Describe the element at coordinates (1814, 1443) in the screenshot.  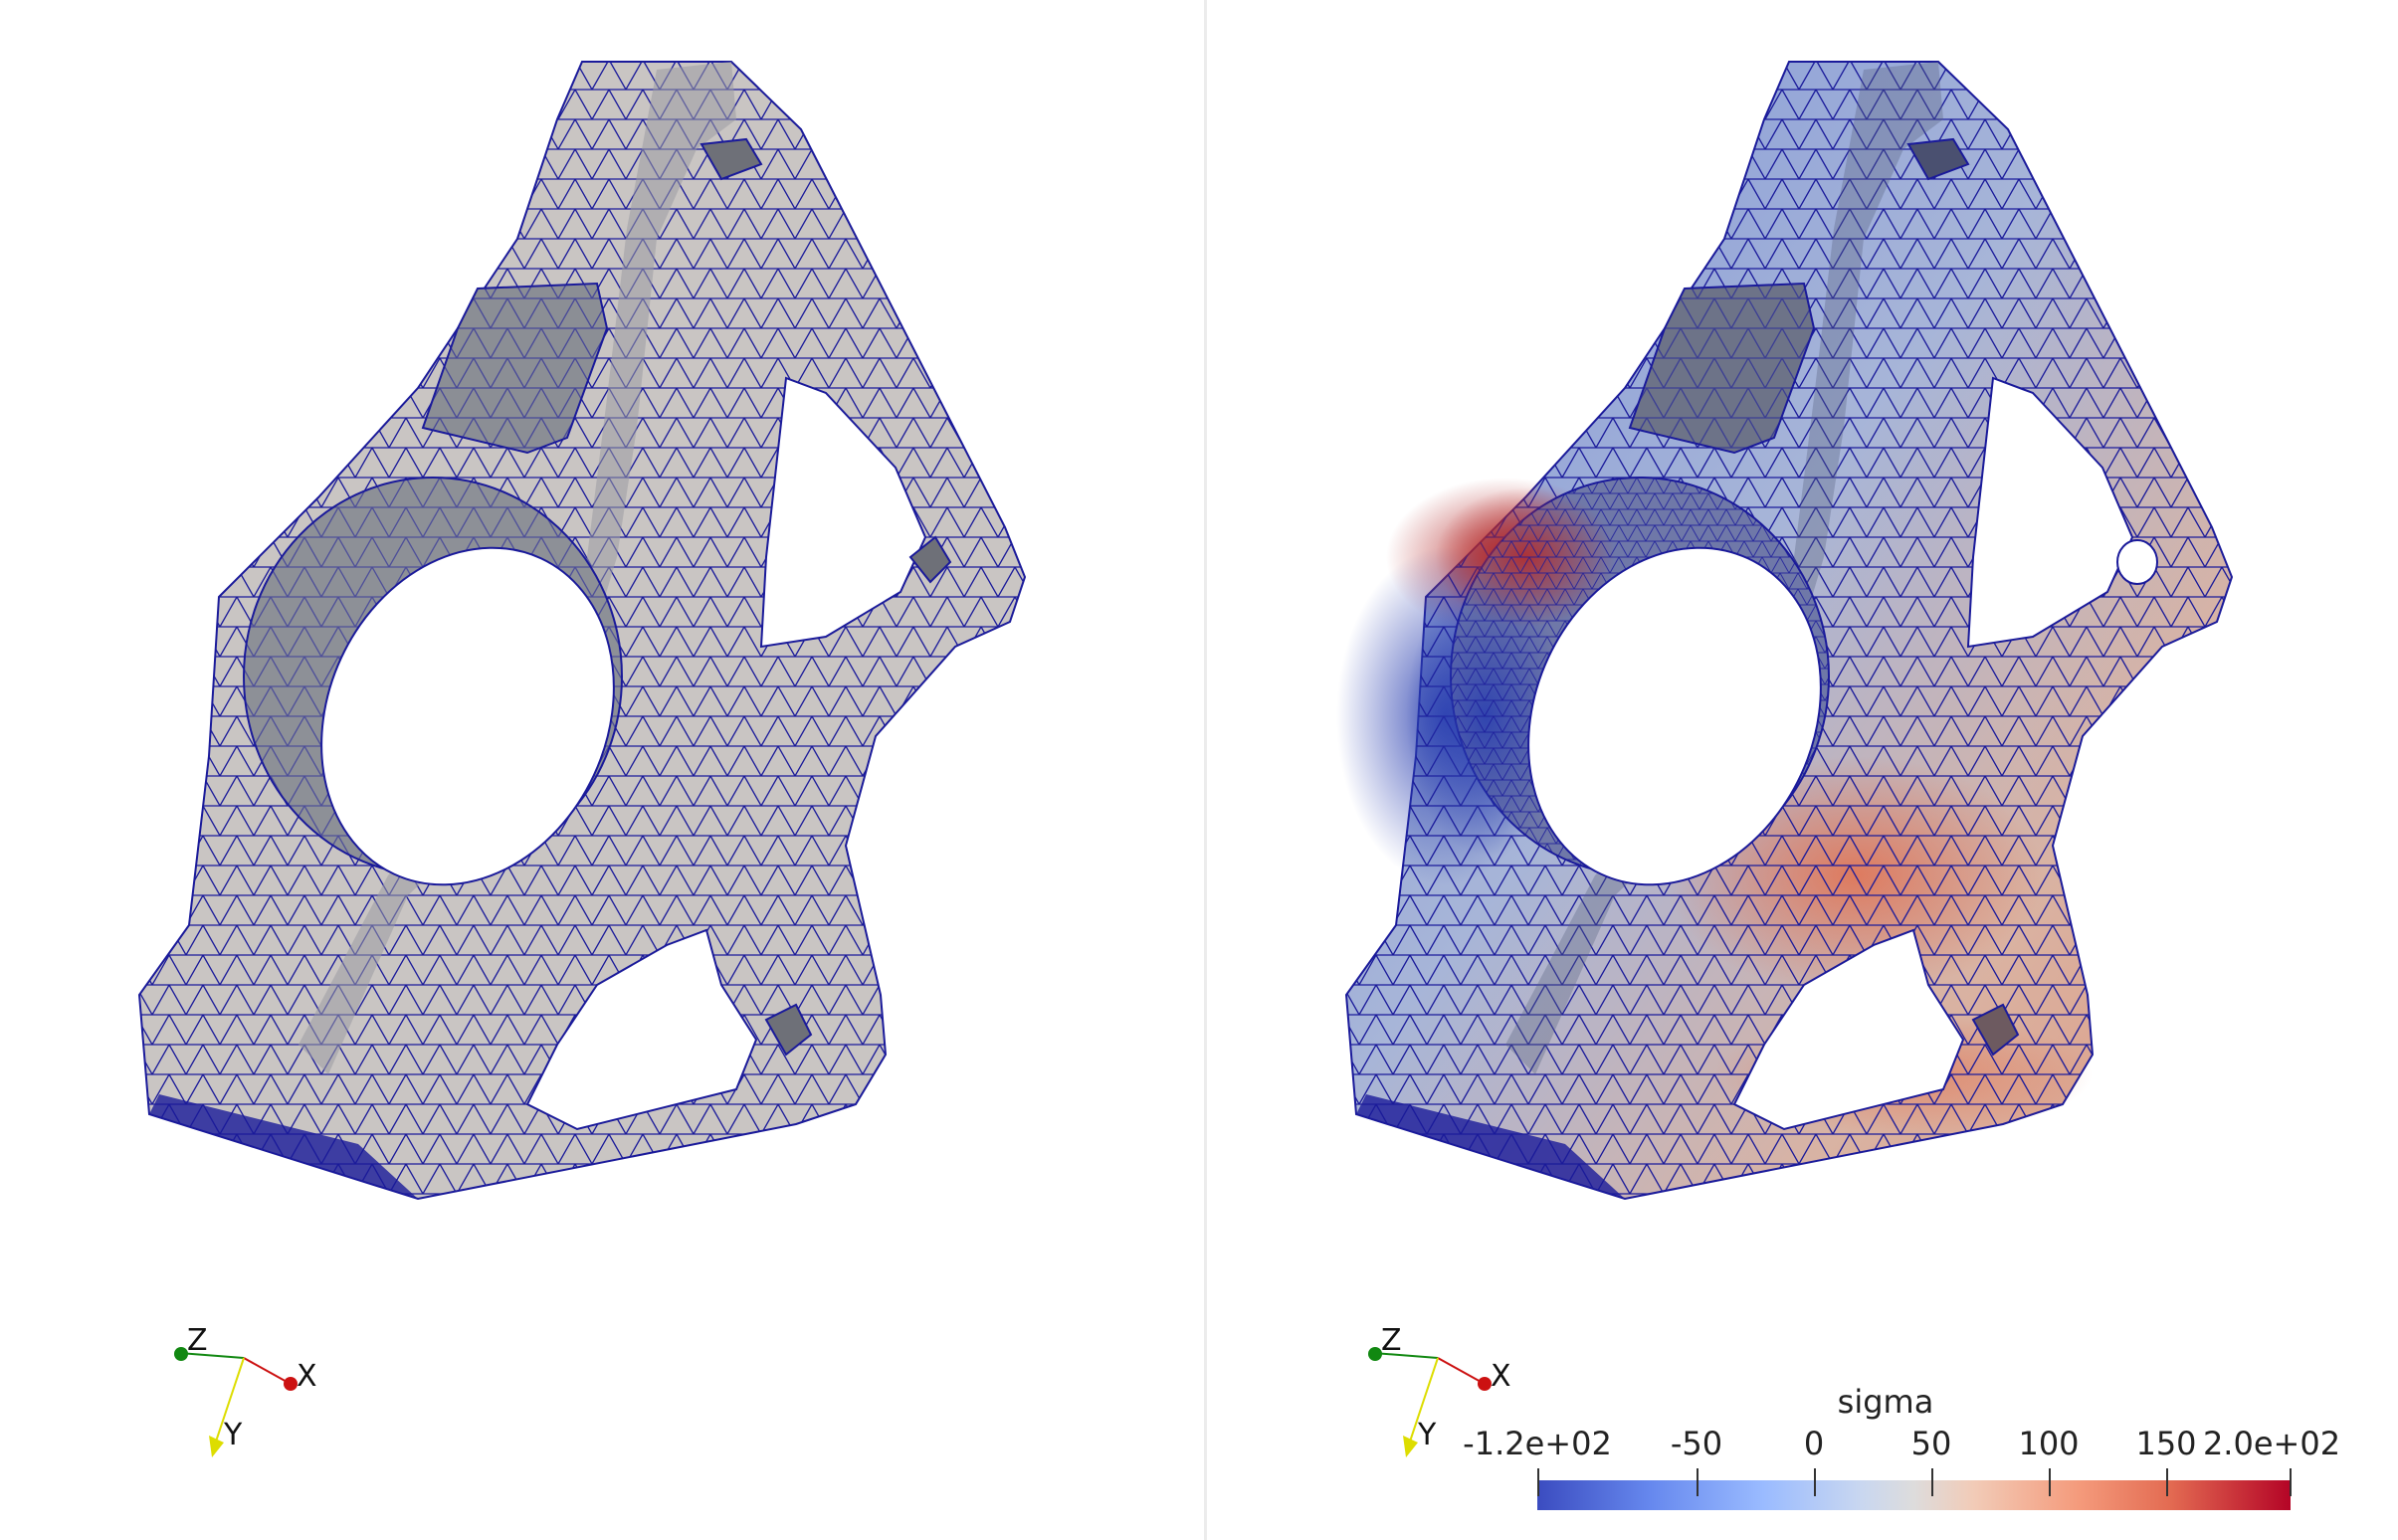
I see `scalar-tick-label: 0` at that location.